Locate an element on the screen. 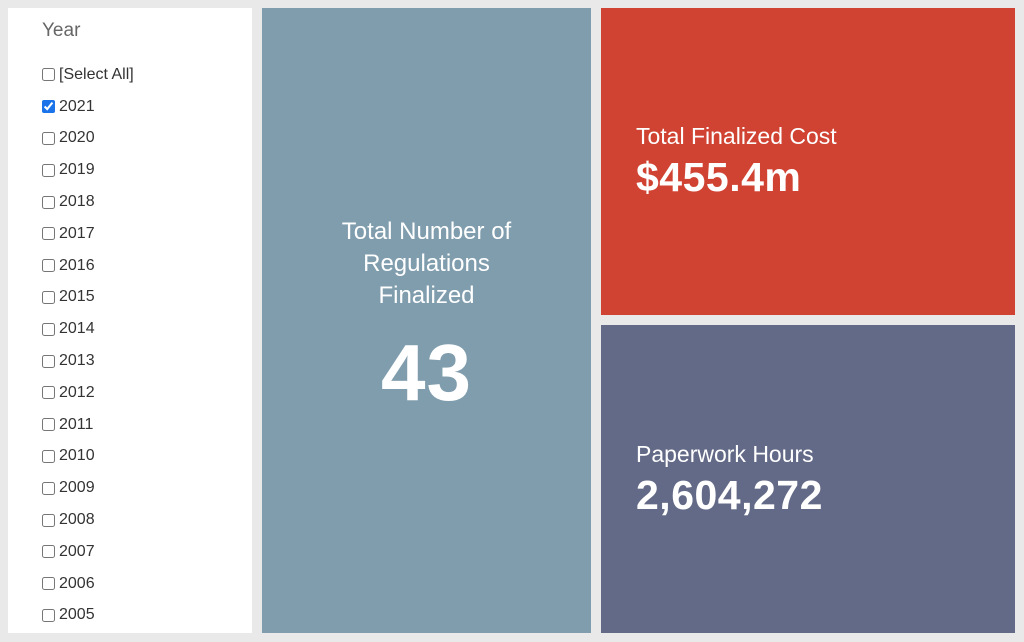  year-checkbox-2019 is located at coordinates (48, 170).